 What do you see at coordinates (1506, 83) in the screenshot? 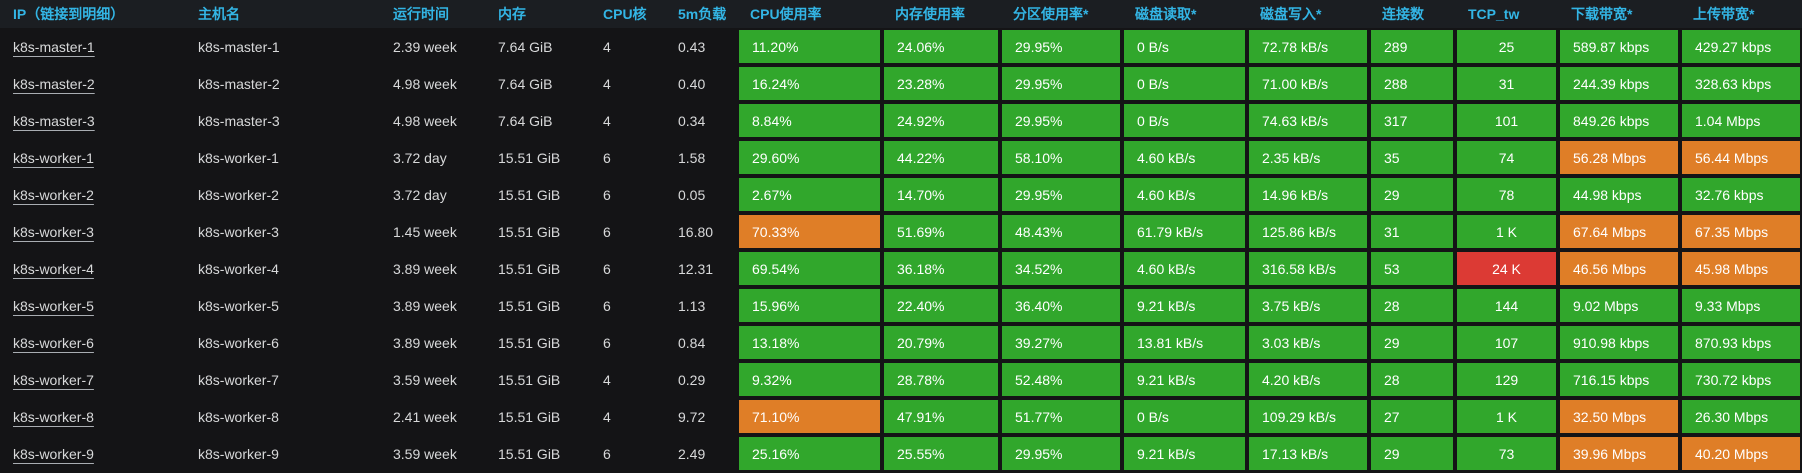
I see `metric-badge-tcp_tw: 31` at bounding box center [1506, 83].